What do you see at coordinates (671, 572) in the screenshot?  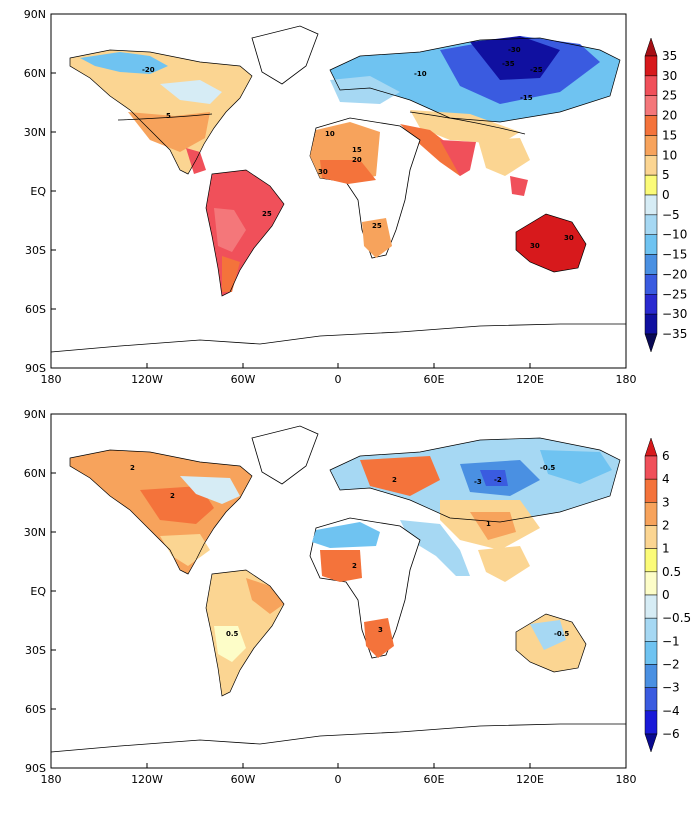 I see `colorbar-label: 0.5` at bounding box center [671, 572].